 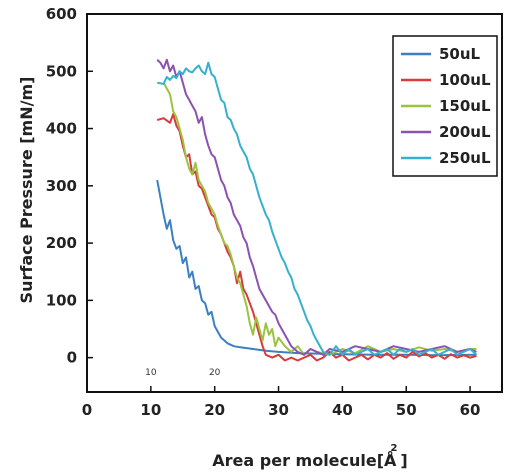 I want to click on y-tick-label: 200, so click(x=61, y=243).